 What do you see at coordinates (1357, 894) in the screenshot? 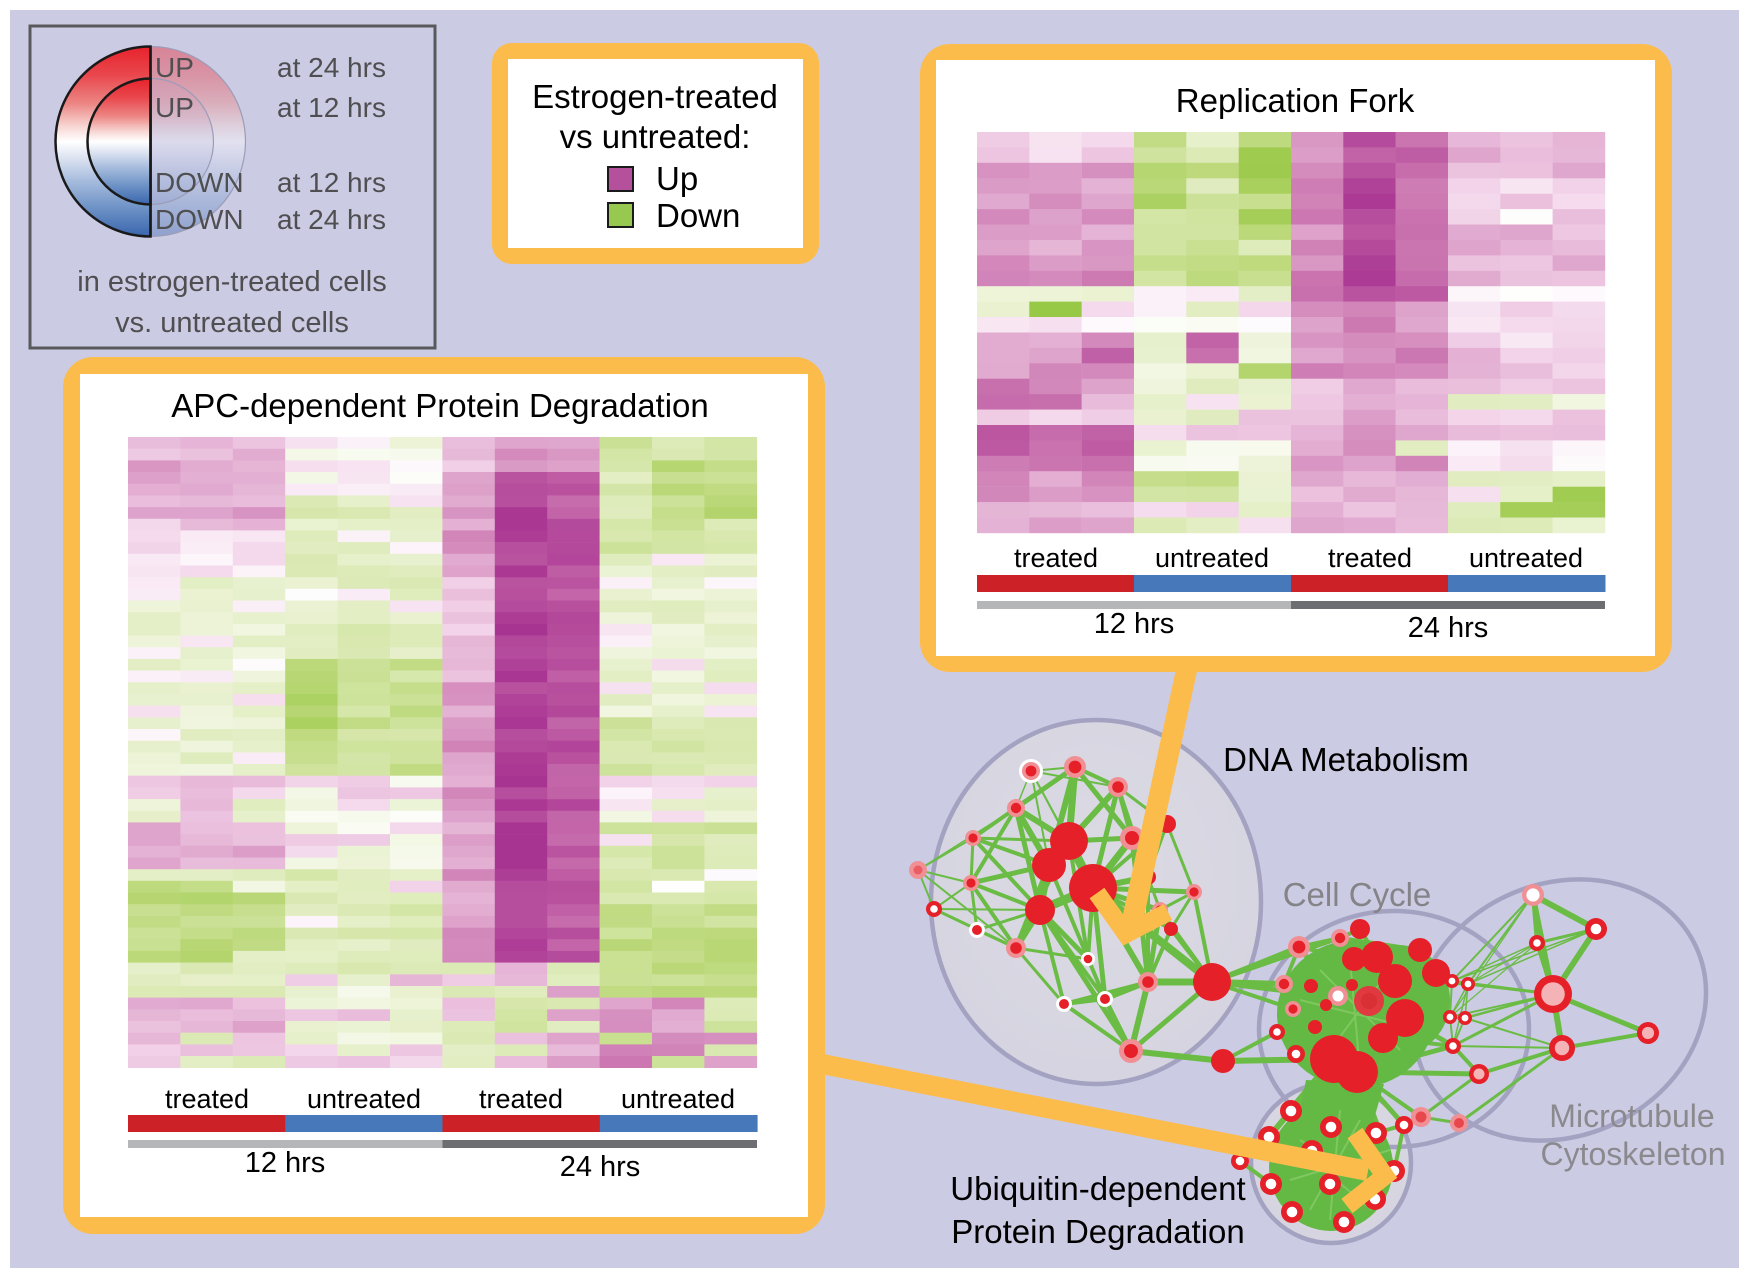
I see `svg-text: Cell Cycle` at bounding box center [1357, 894].